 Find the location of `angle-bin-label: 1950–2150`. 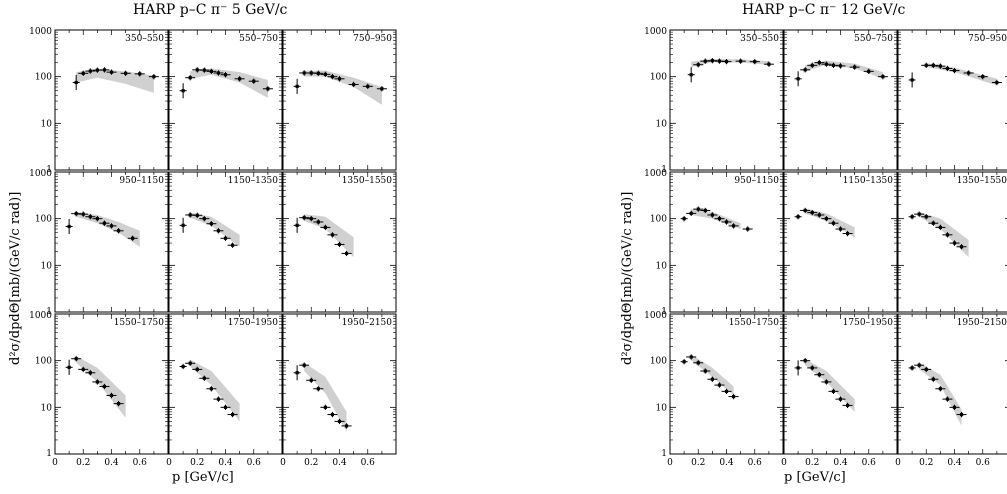

angle-bin-label: 1950–2150 is located at coordinates (367, 323).